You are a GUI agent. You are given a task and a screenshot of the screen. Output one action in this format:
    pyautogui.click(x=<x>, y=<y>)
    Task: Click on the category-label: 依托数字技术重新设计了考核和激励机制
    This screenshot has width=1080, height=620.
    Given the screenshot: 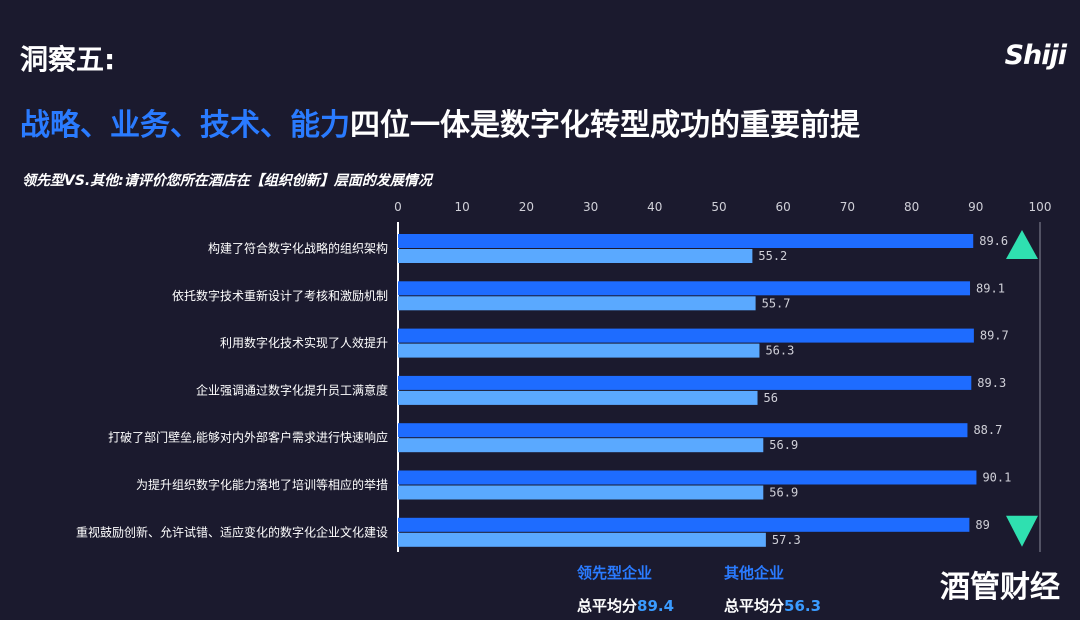 What is the action you would take?
    pyautogui.click(x=280, y=295)
    